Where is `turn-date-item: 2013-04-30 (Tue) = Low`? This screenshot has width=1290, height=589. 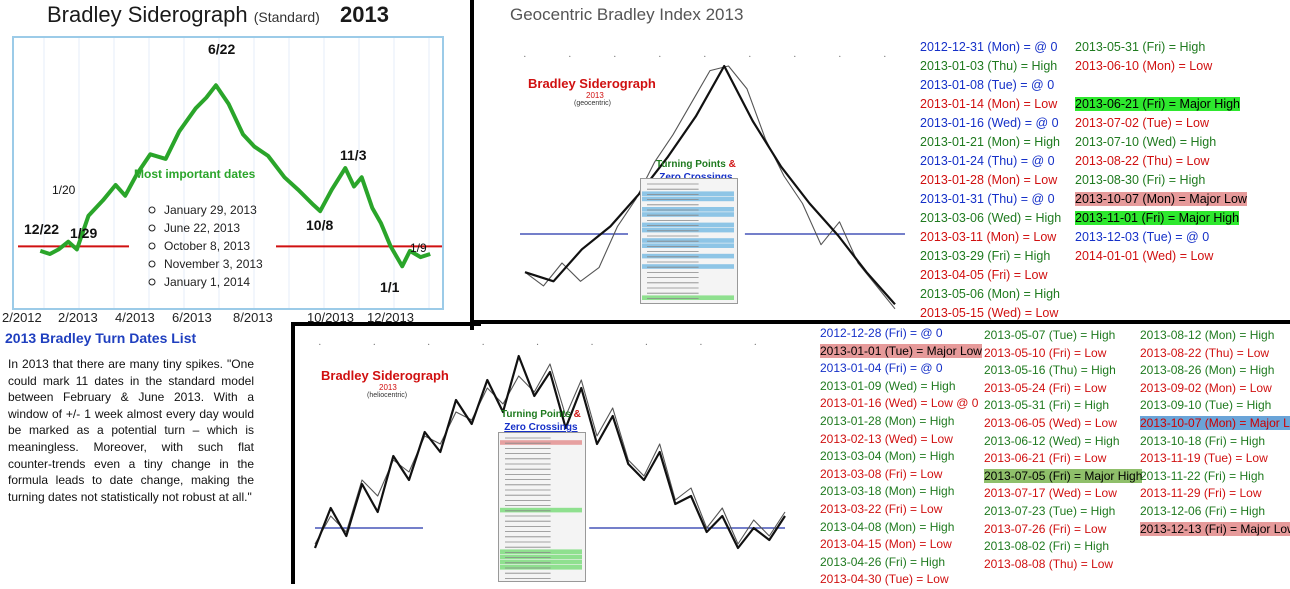 turn-date-item: 2013-04-30 (Tue) = Low is located at coordinates (901, 580).